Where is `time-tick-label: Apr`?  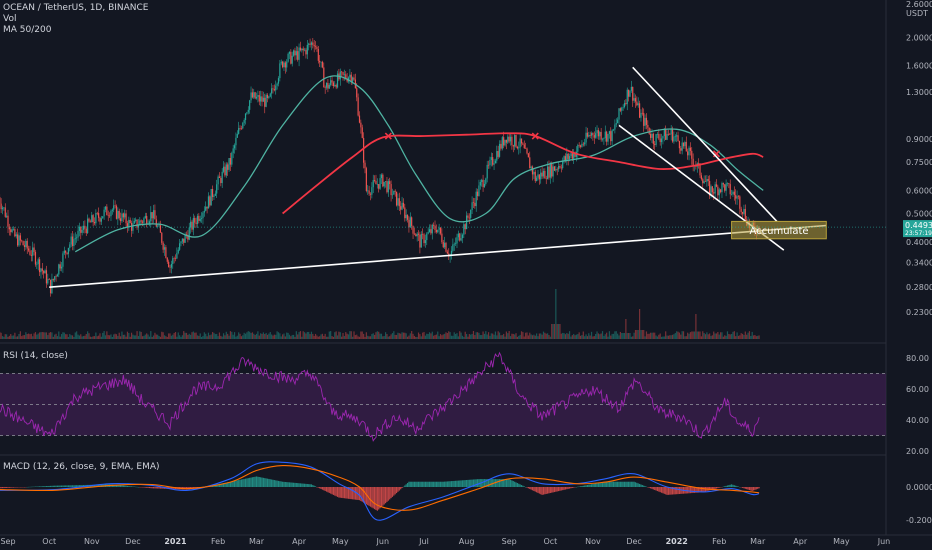
time-tick-label: Apr is located at coordinates (299, 541).